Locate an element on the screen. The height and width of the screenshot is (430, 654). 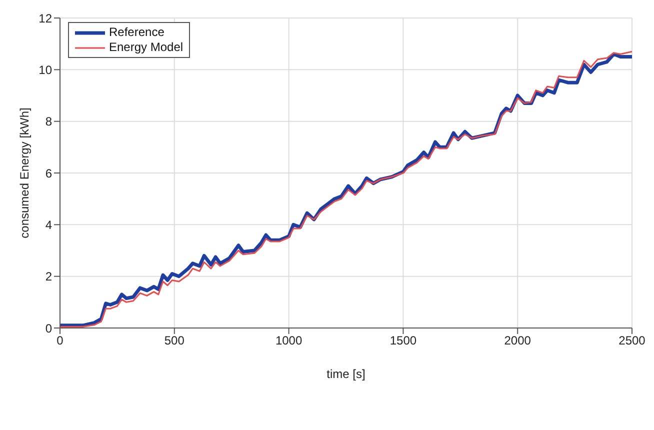
x-axis-title: time [s] is located at coordinates (346, 374).